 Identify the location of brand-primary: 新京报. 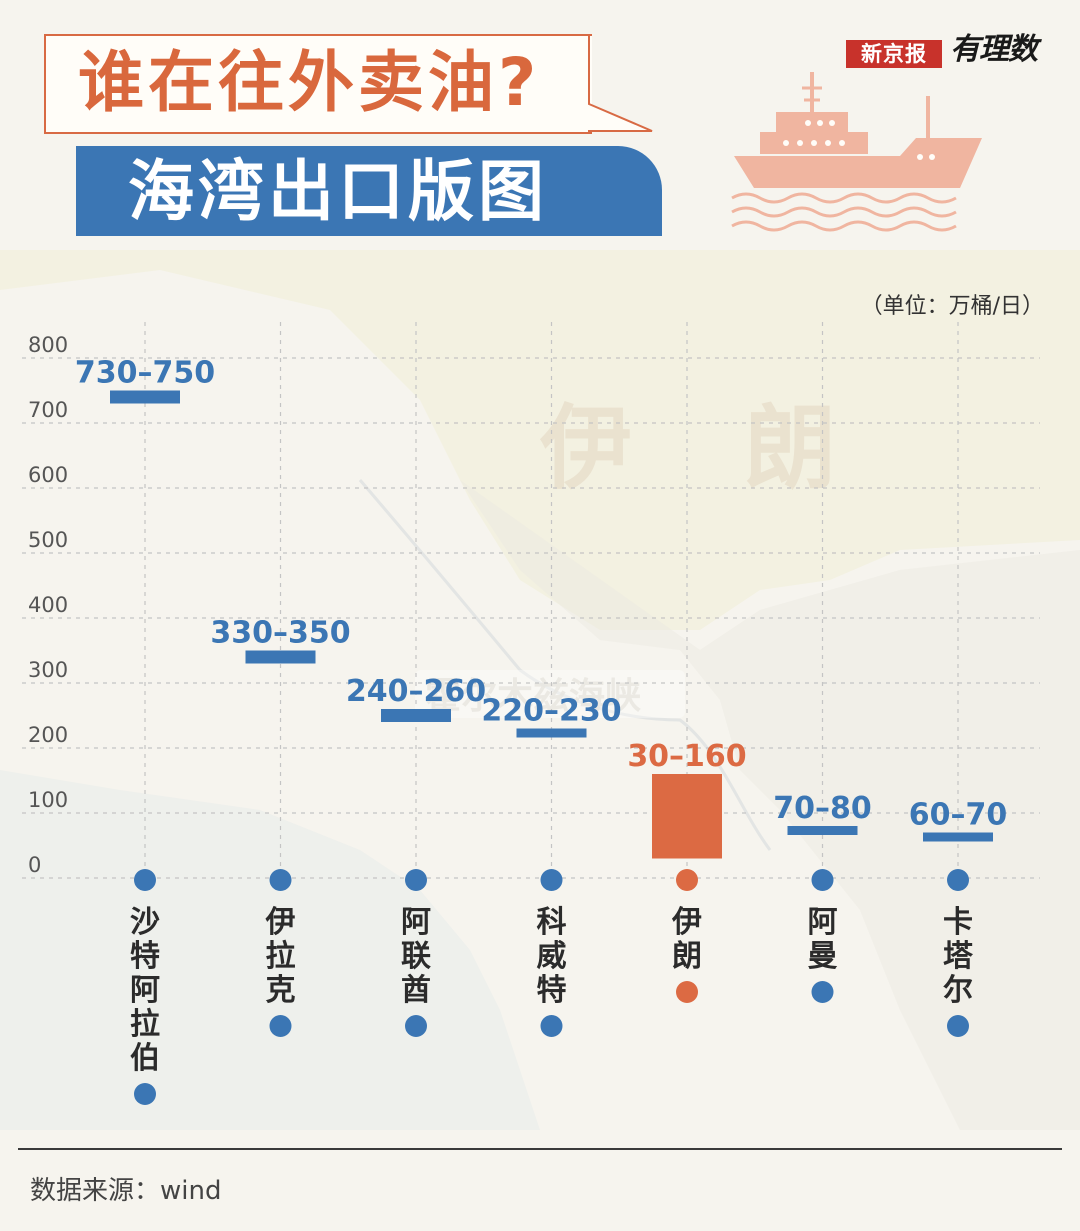
(894, 53).